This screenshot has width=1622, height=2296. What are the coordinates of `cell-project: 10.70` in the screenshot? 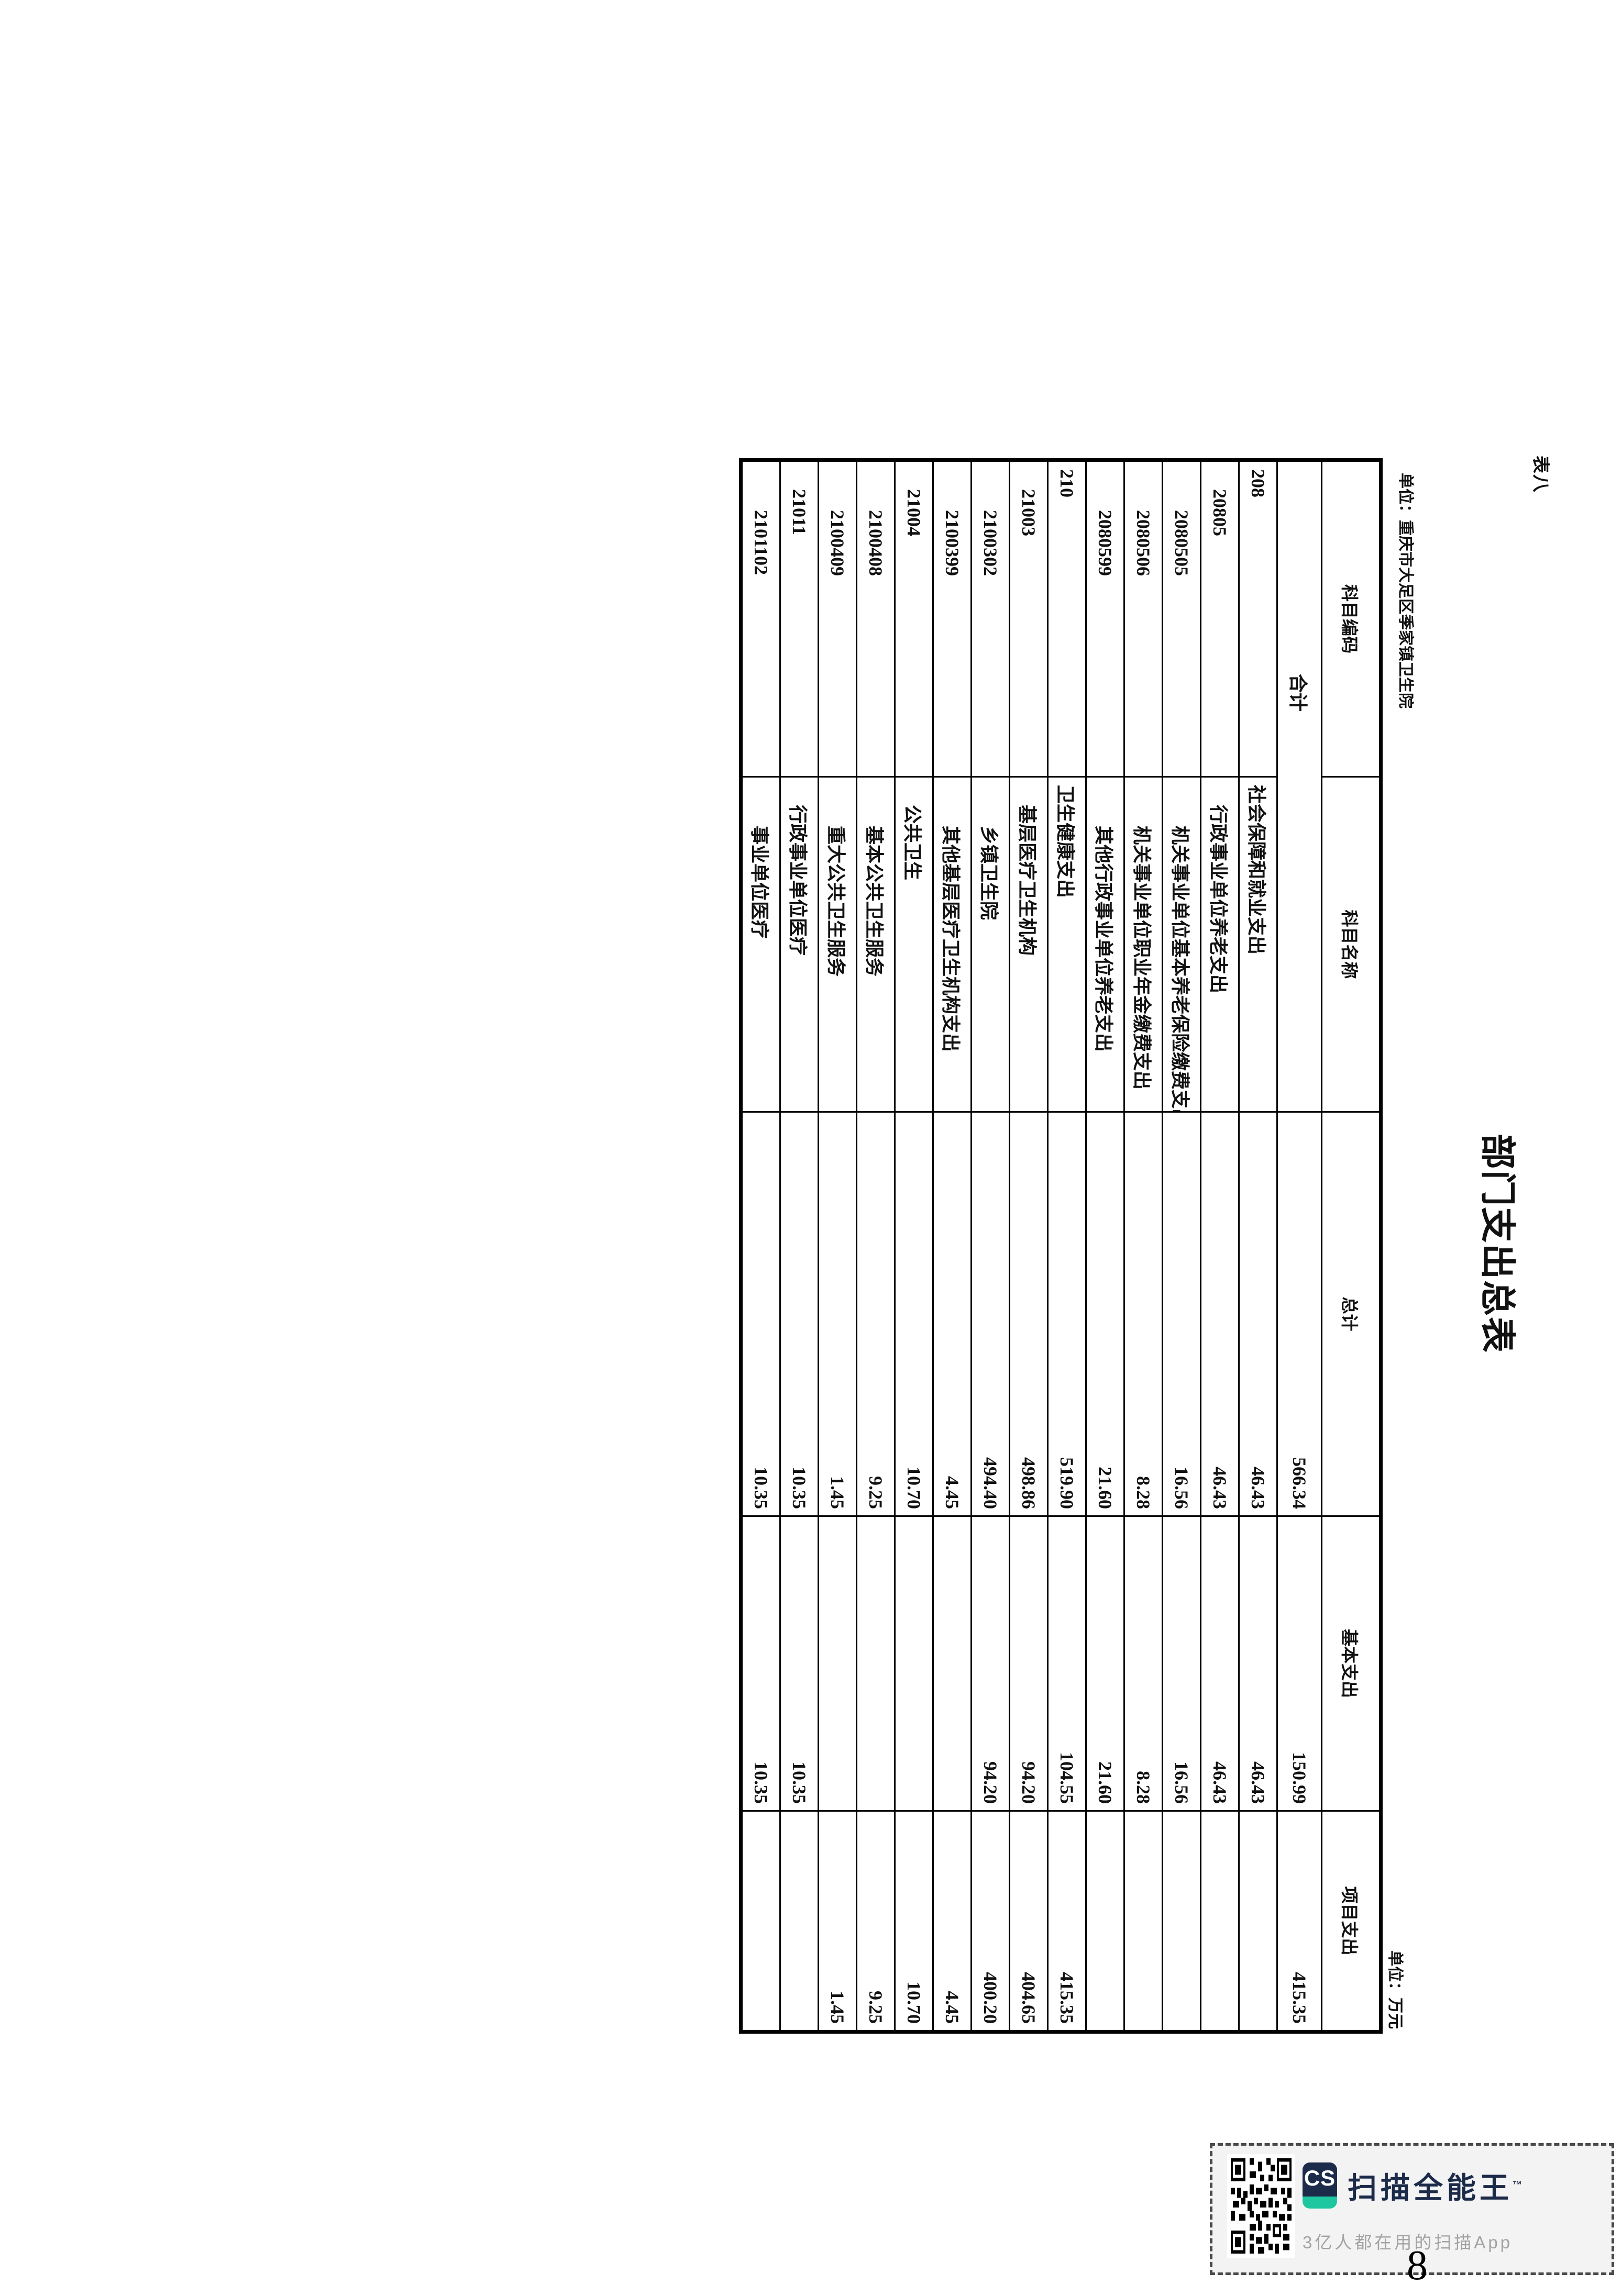 It's located at (914, 1921).